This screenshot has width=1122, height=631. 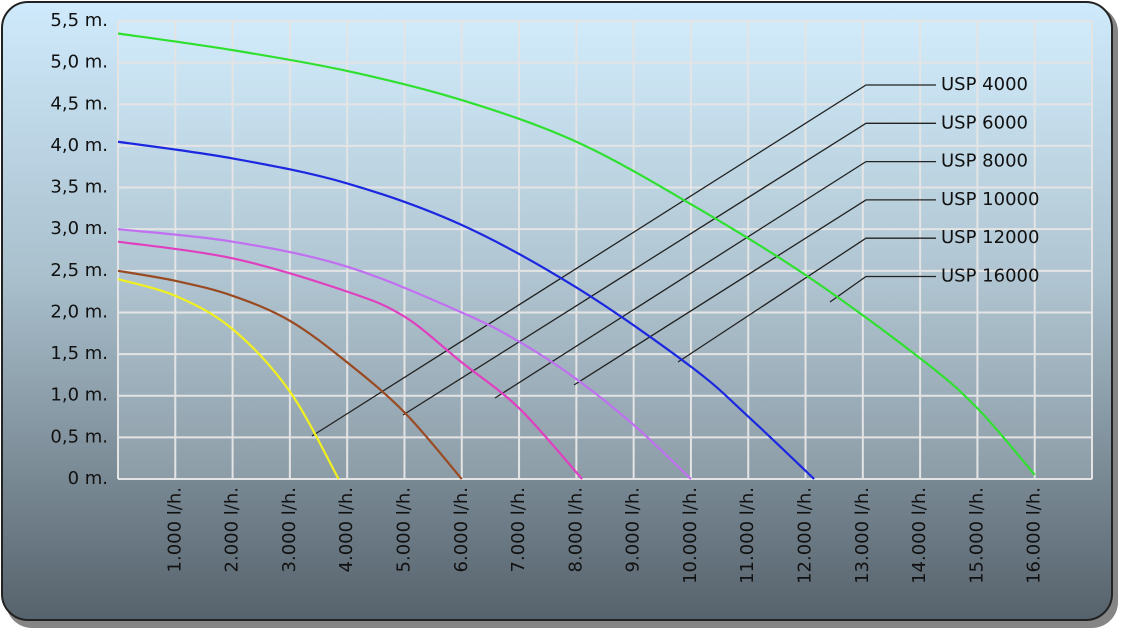 I want to click on legend-label: USP 16000, so click(x=990, y=276).